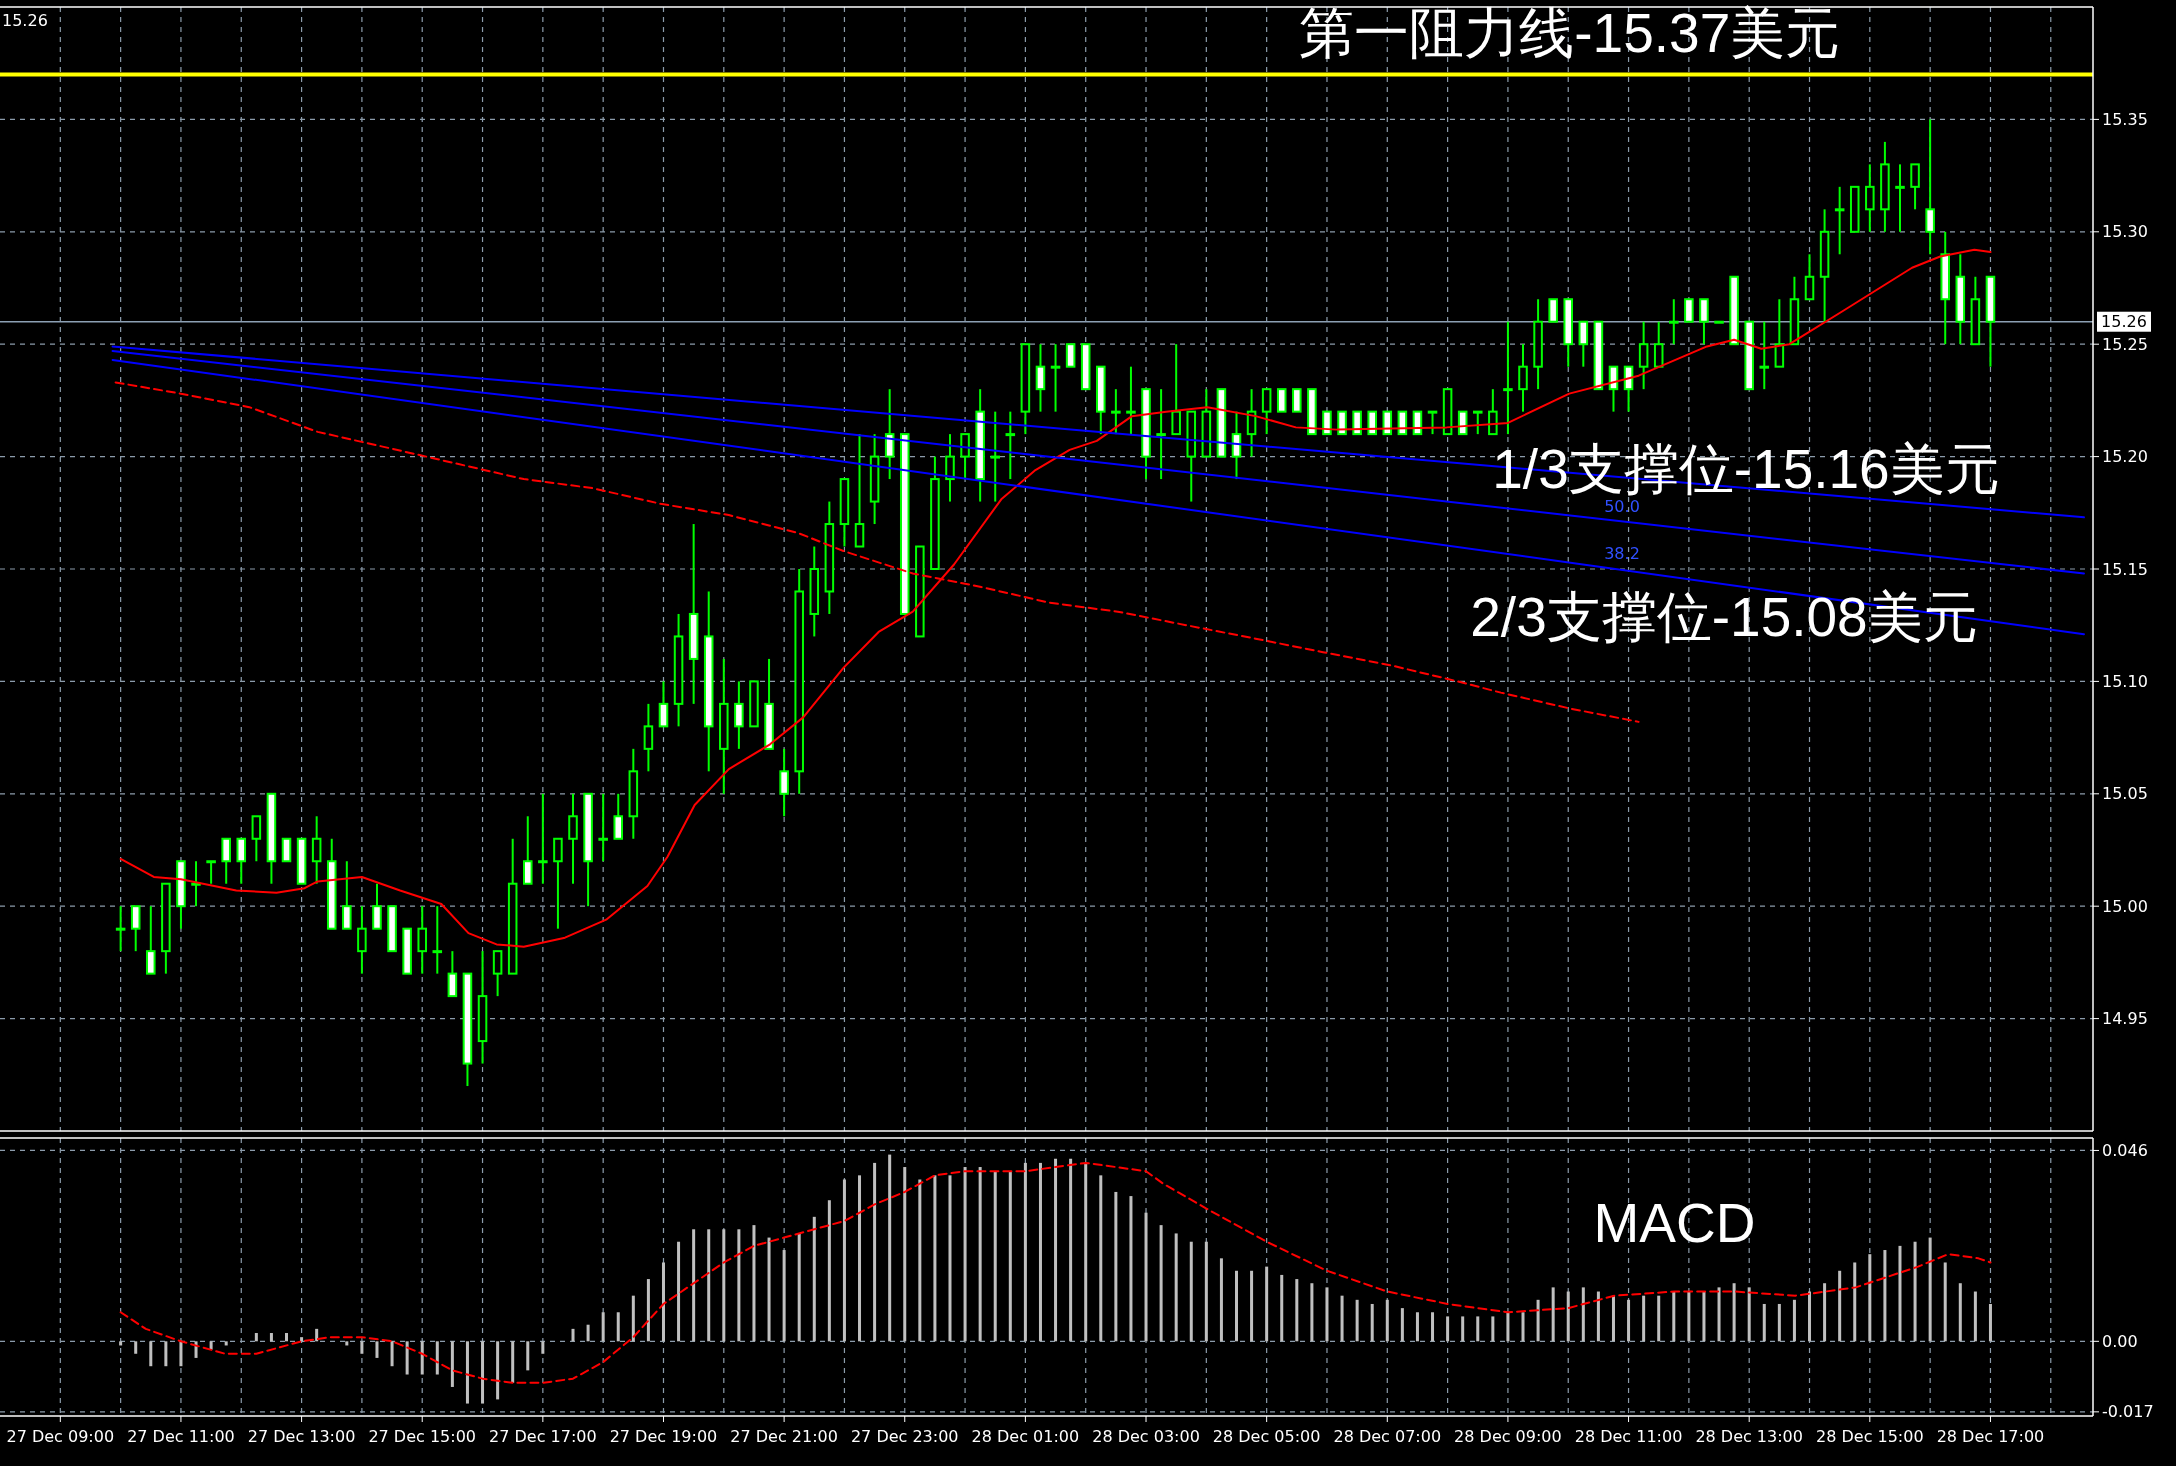 This screenshot has width=2176, height=1466. Describe the element at coordinates (25, 20) in the screenshot. I see `annotation: 15.26` at that location.